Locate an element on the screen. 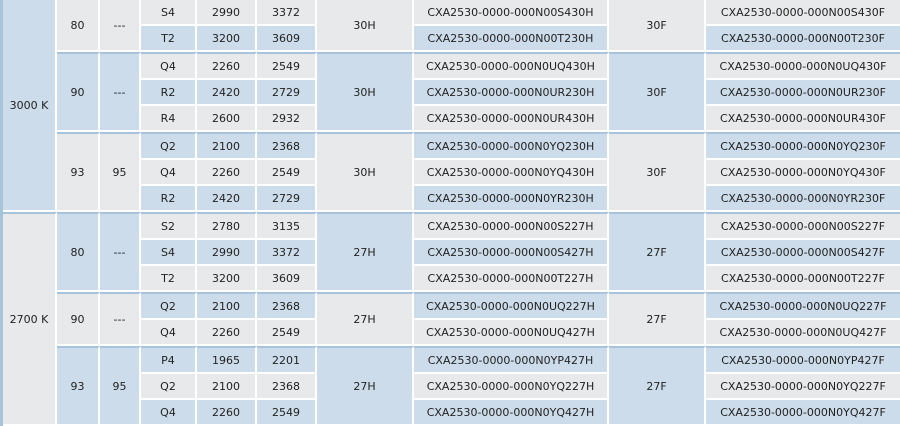  part-number-f-cell: CXA2530-0000-000N00S227F is located at coordinates (803, 226).